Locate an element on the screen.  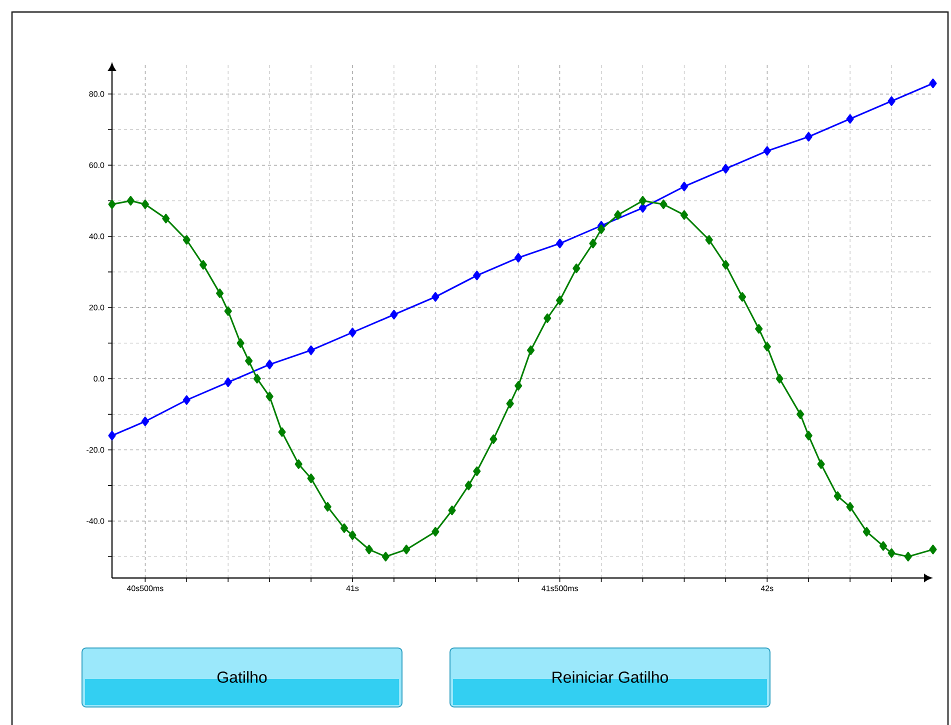
text: Reiniciar Gatilho is located at coordinates (610, 677).